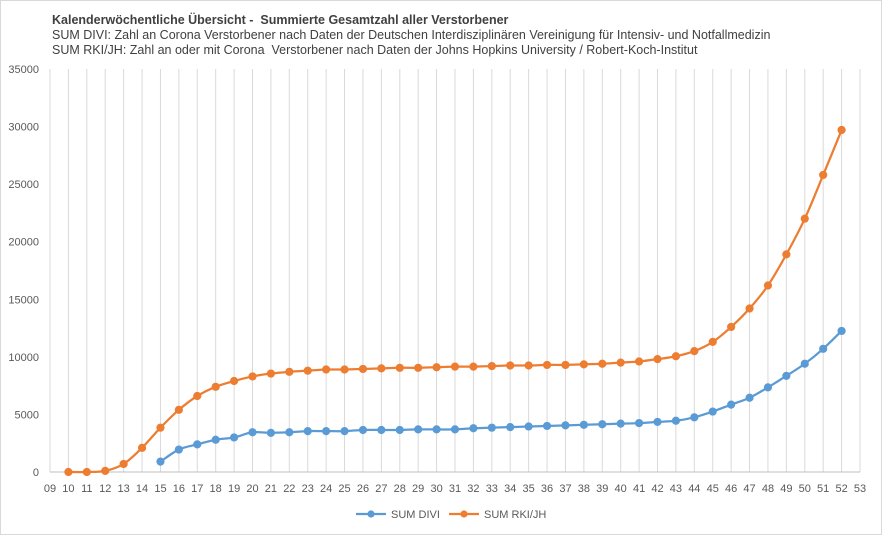 Image resolution: width=882 pixels, height=535 pixels. I want to click on x-tick-label: 12, so click(105, 489).